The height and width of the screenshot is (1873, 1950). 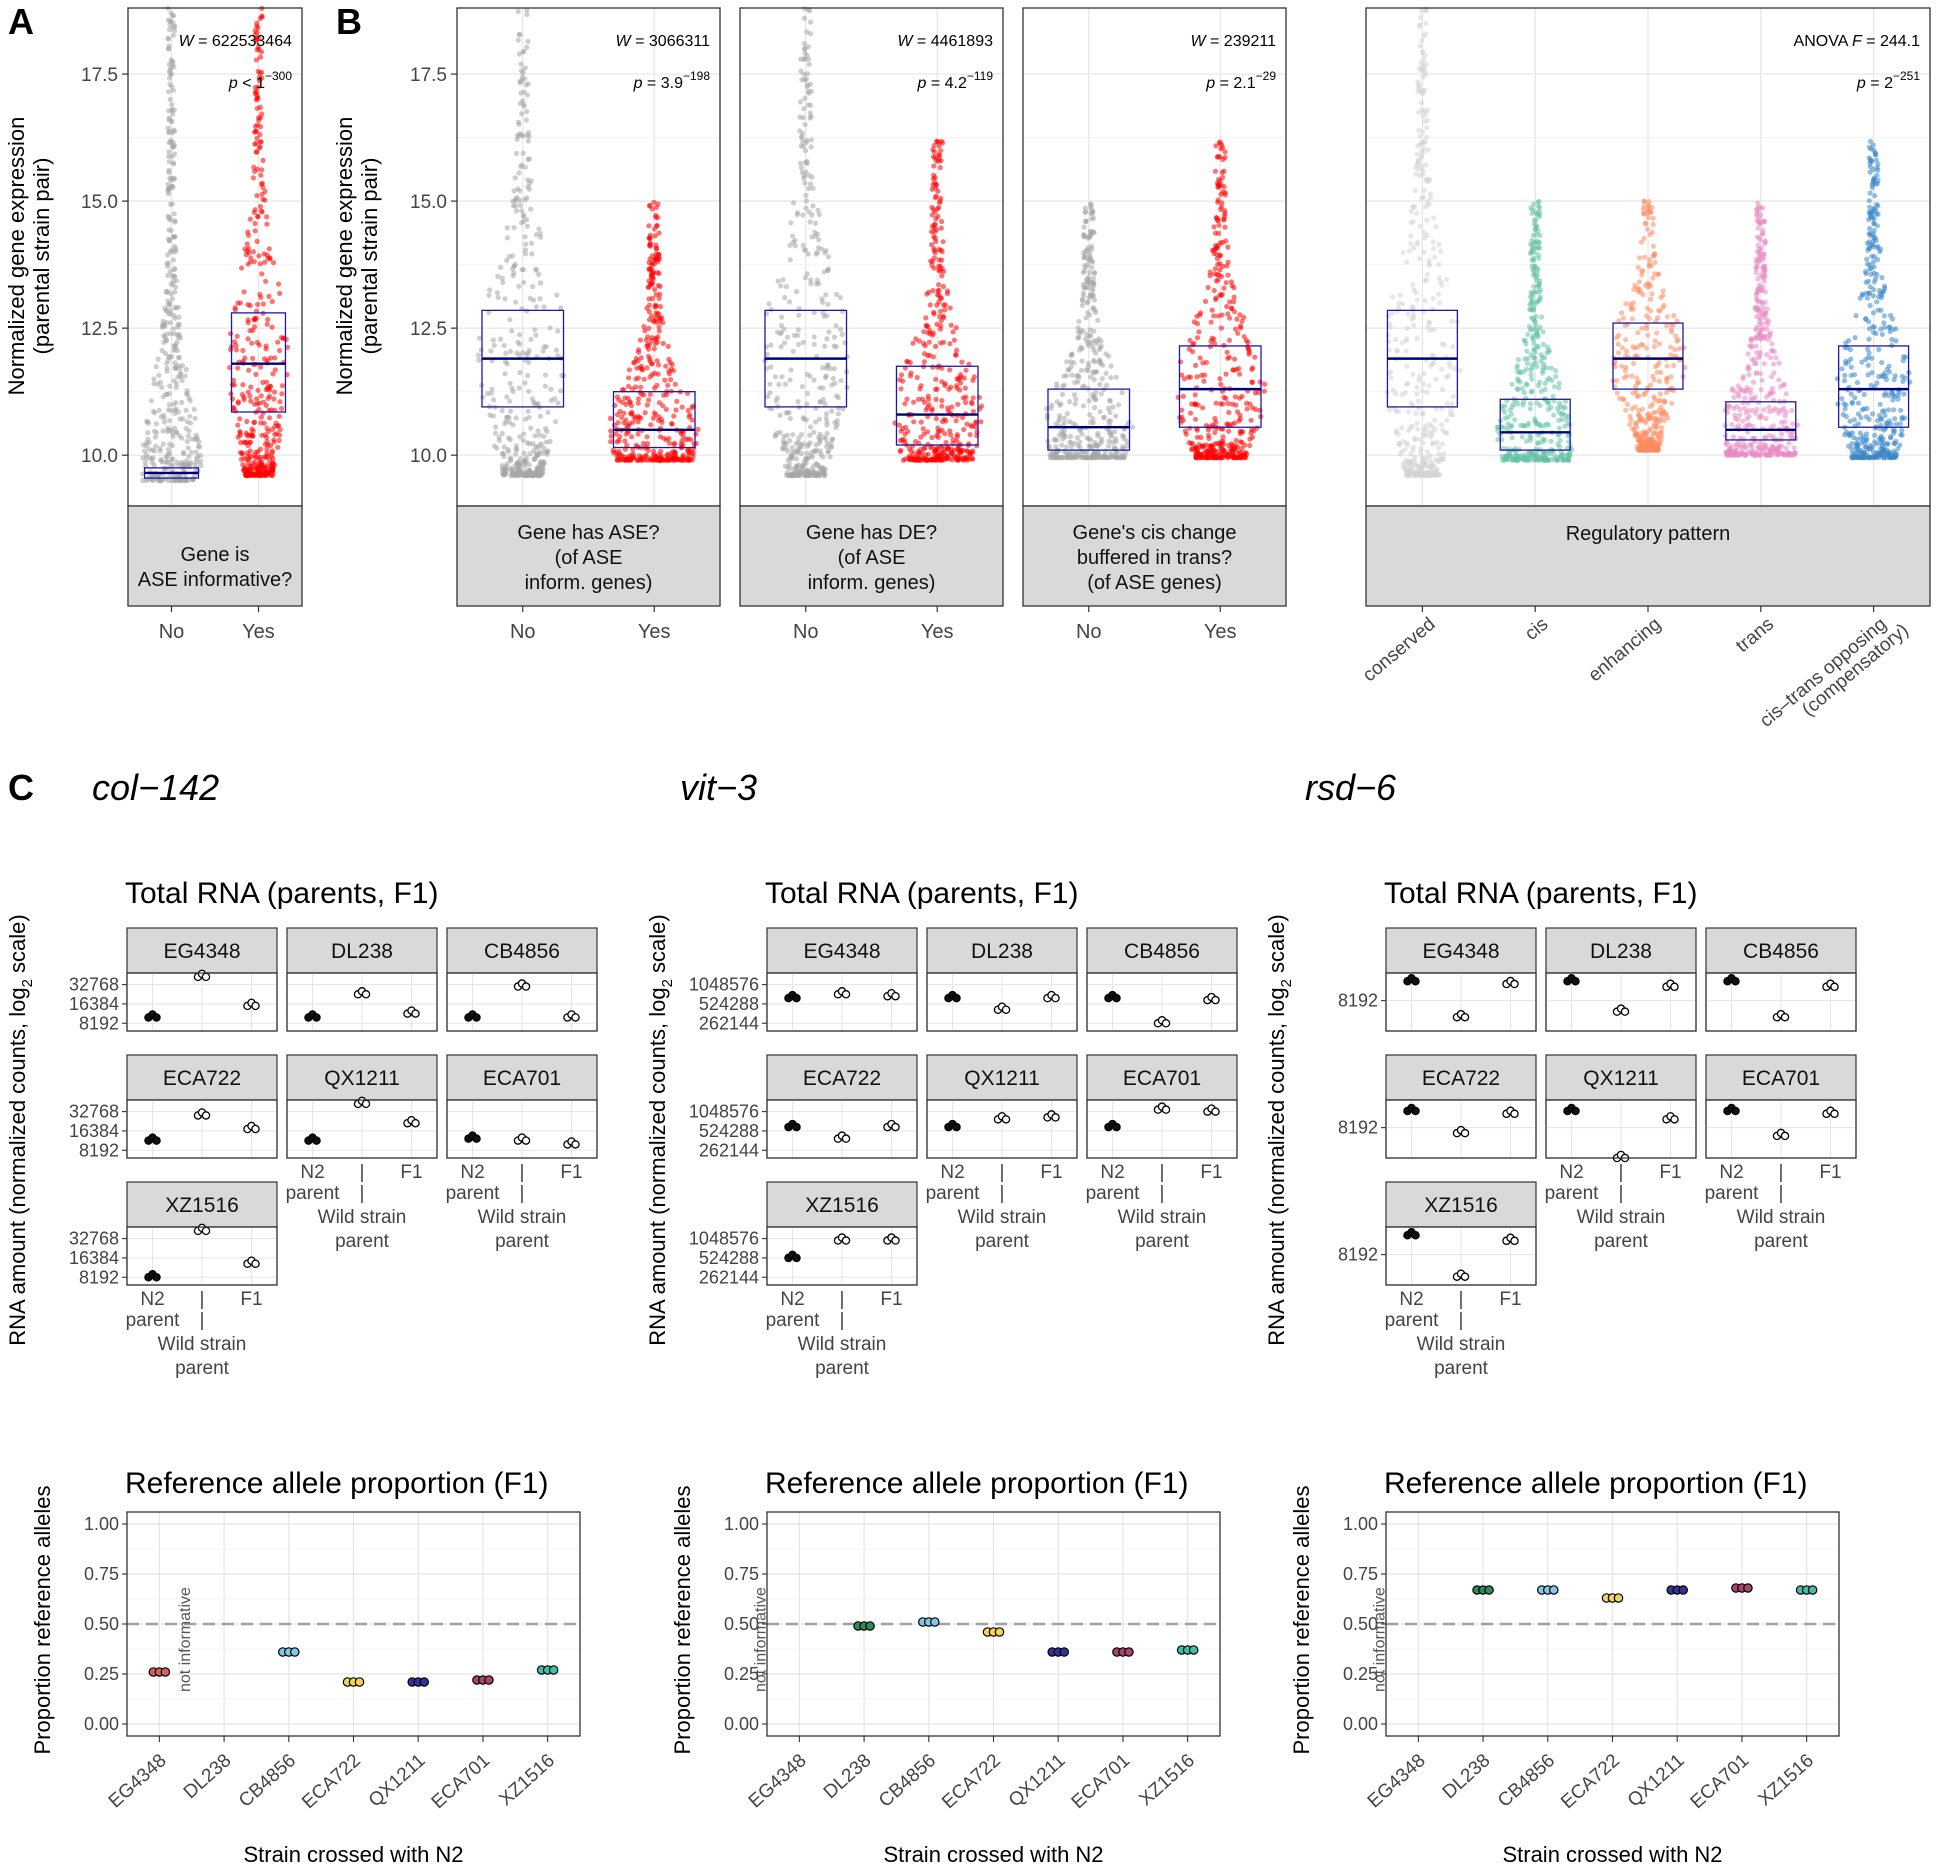 What do you see at coordinates (1155, 533) in the screenshot?
I see `strip-text: Gene's cis change` at bounding box center [1155, 533].